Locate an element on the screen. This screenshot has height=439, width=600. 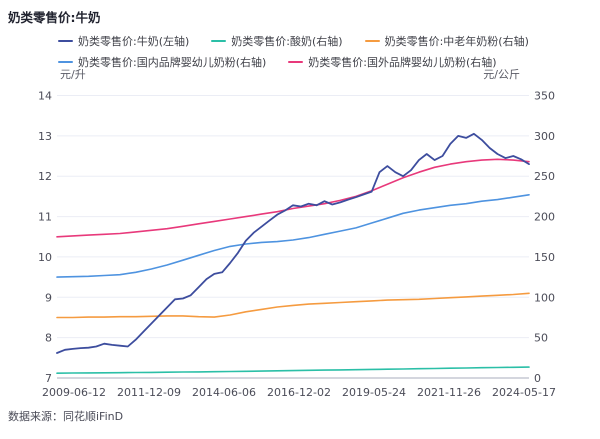
x-axis-tick: 2011-12-09 is located at coordinates (149, 392).